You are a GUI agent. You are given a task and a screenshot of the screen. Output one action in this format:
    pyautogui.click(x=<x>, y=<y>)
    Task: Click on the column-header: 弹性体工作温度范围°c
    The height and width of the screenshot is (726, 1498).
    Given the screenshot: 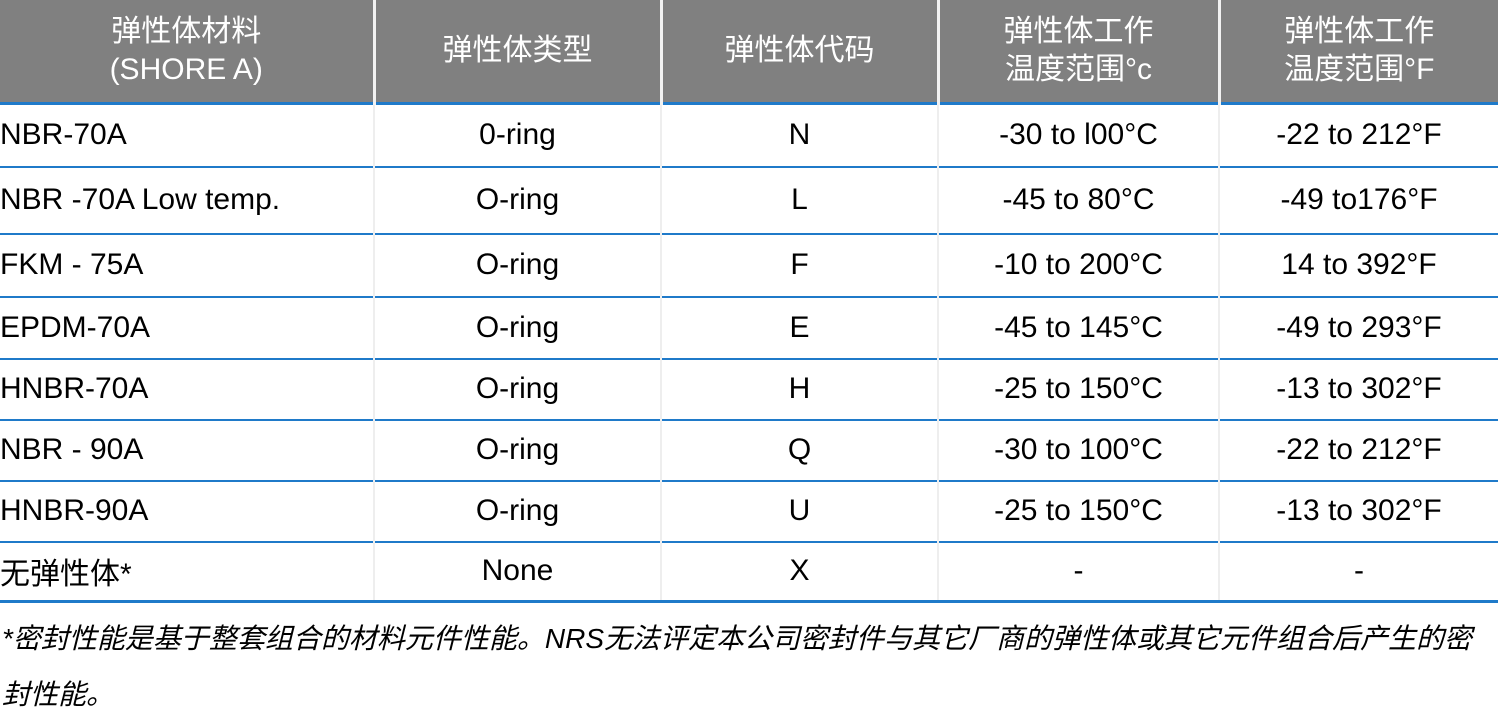 What is the action you would take?
    pyautogui.click(x=1077, y=52)
    